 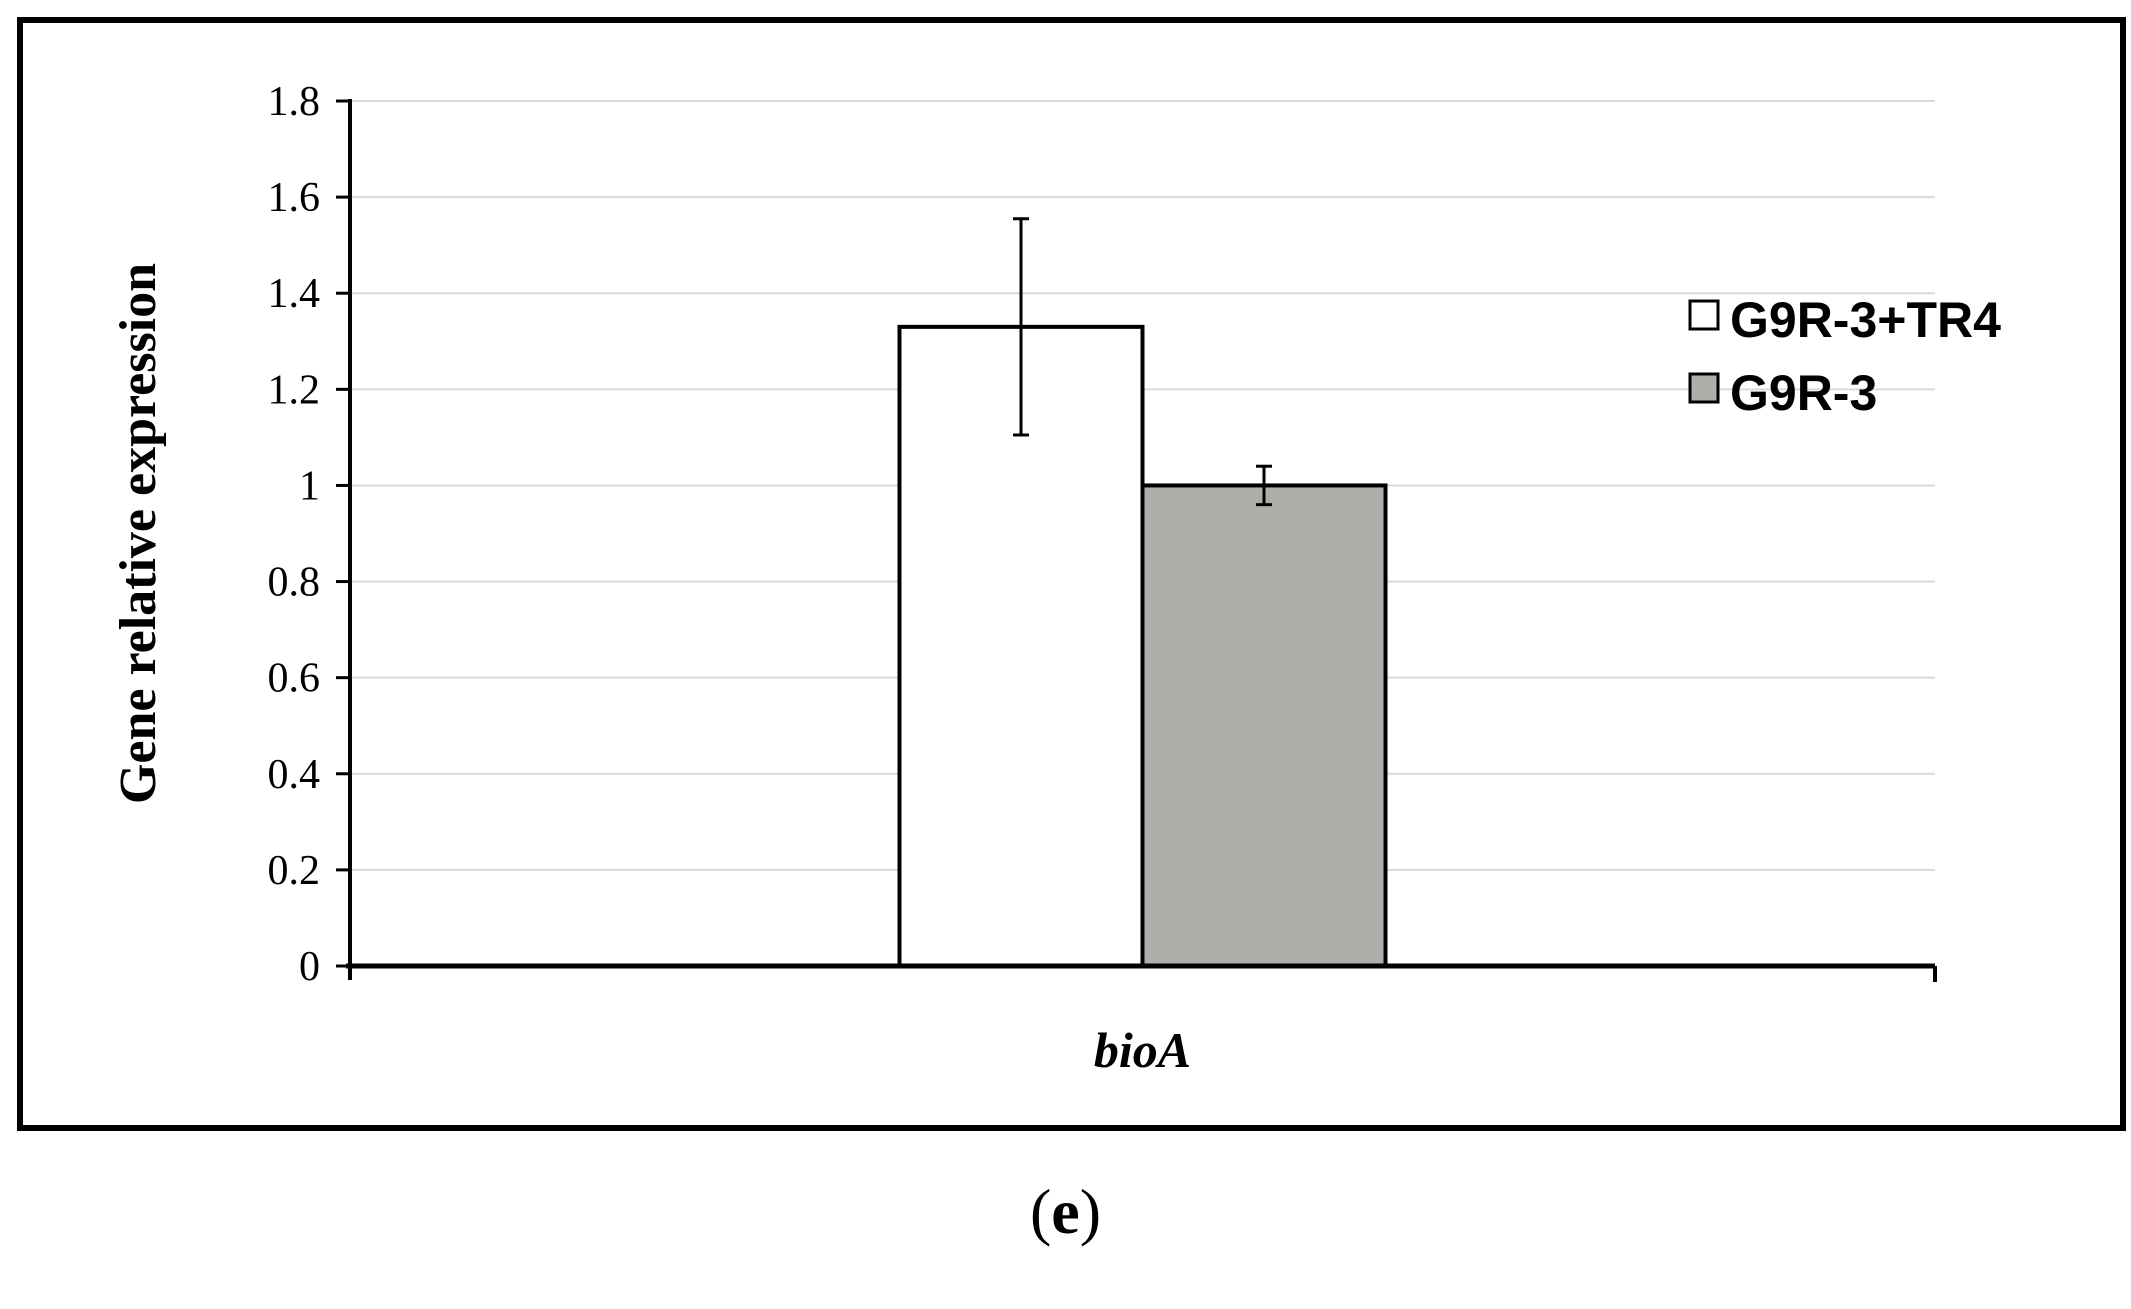 What do you see at coordinates (309, 967) in the screenshot?
I see `y-tick-label: 0` at bounding box center [309, 967].